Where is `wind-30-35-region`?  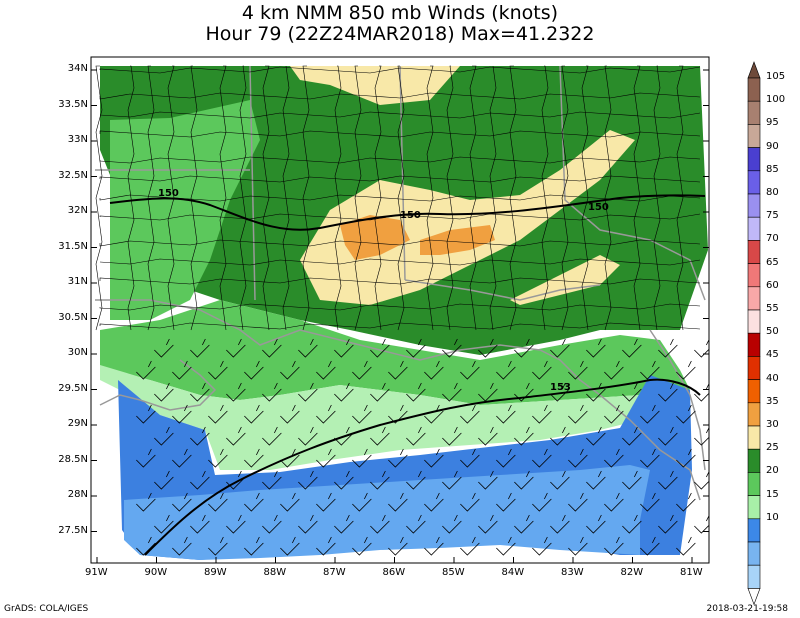 wind-30-35-region is located at coordinates (185, 210).